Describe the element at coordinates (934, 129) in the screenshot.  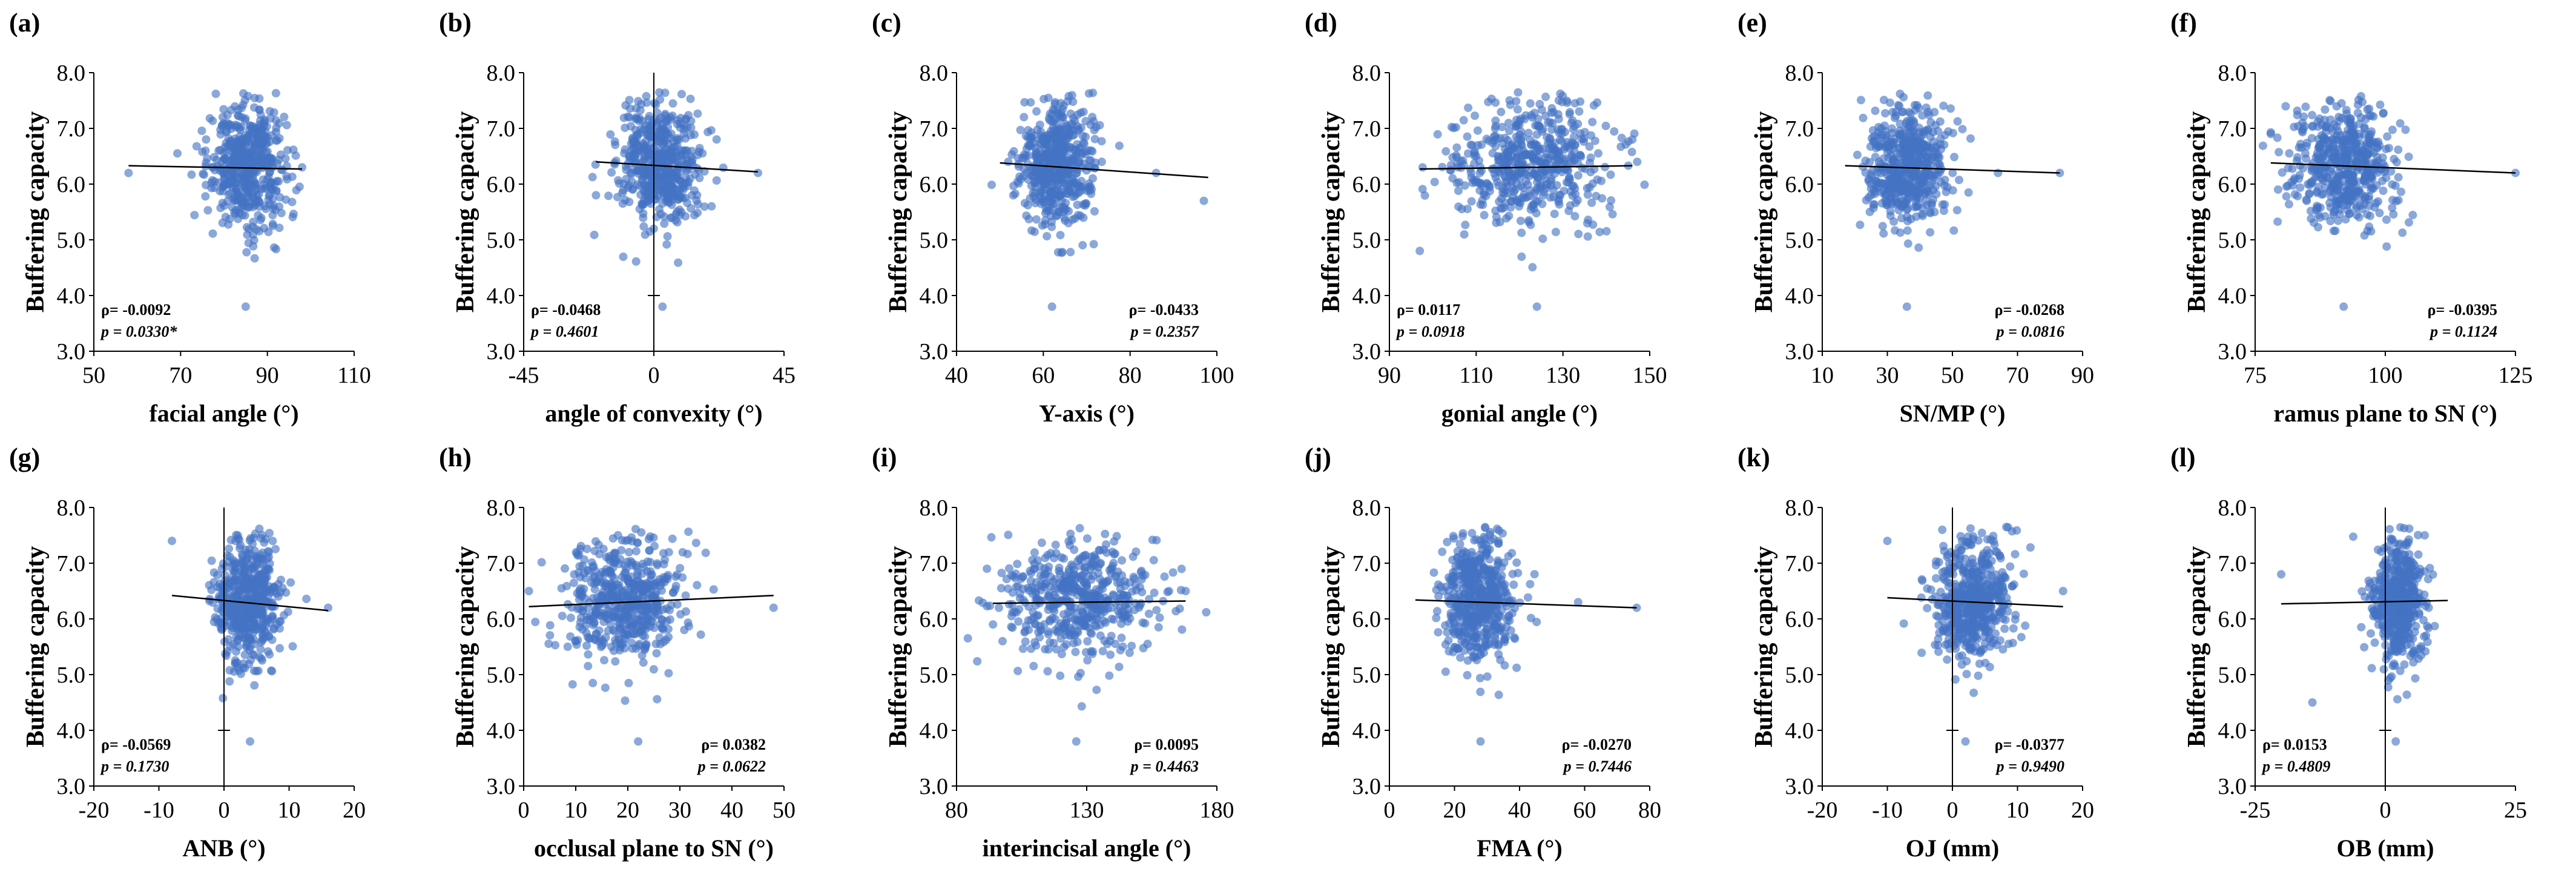
I see `y-tick-label: 7.0` at that location.